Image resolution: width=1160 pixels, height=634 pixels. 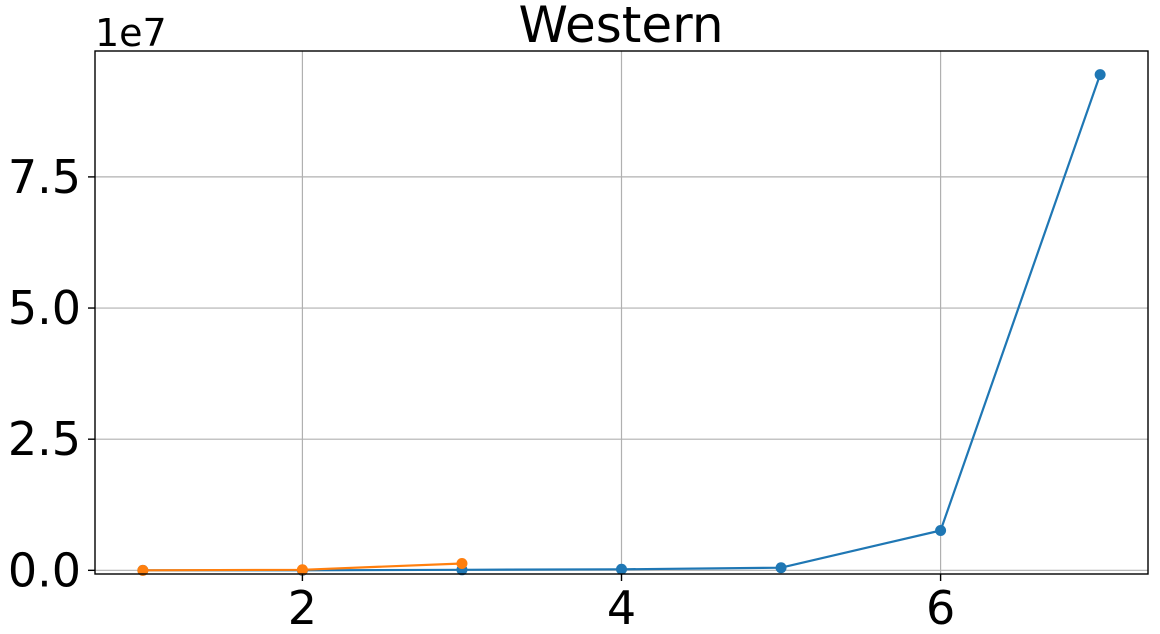 I want to click on y-tick-label: 7.5, so click(x=44, y=177).